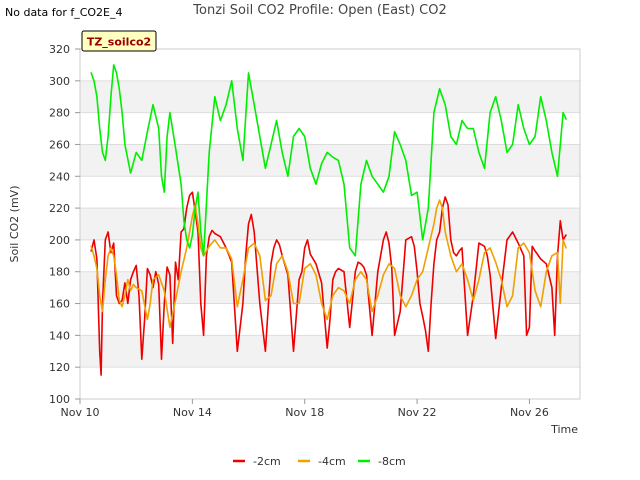 The width and height of the screenshot is (640, 480). I want to click on y-axis-label: Soil CO2 (mV), so click(14, 224).